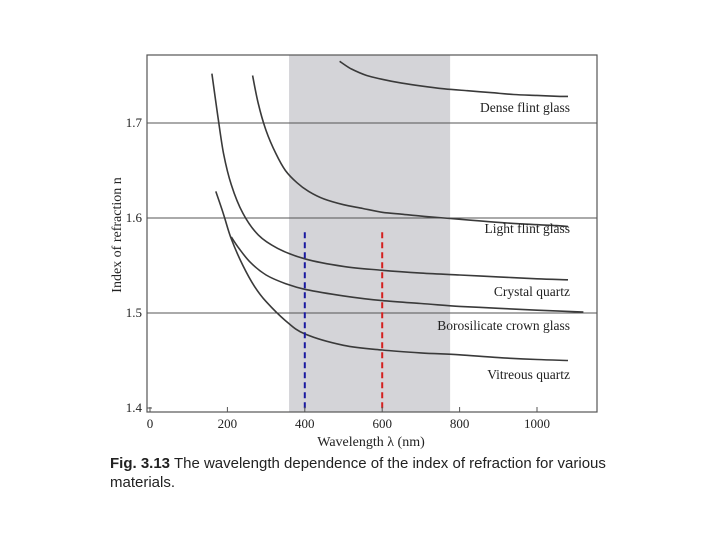  I want to click on visible-spectrum-band, so click(370, 233).